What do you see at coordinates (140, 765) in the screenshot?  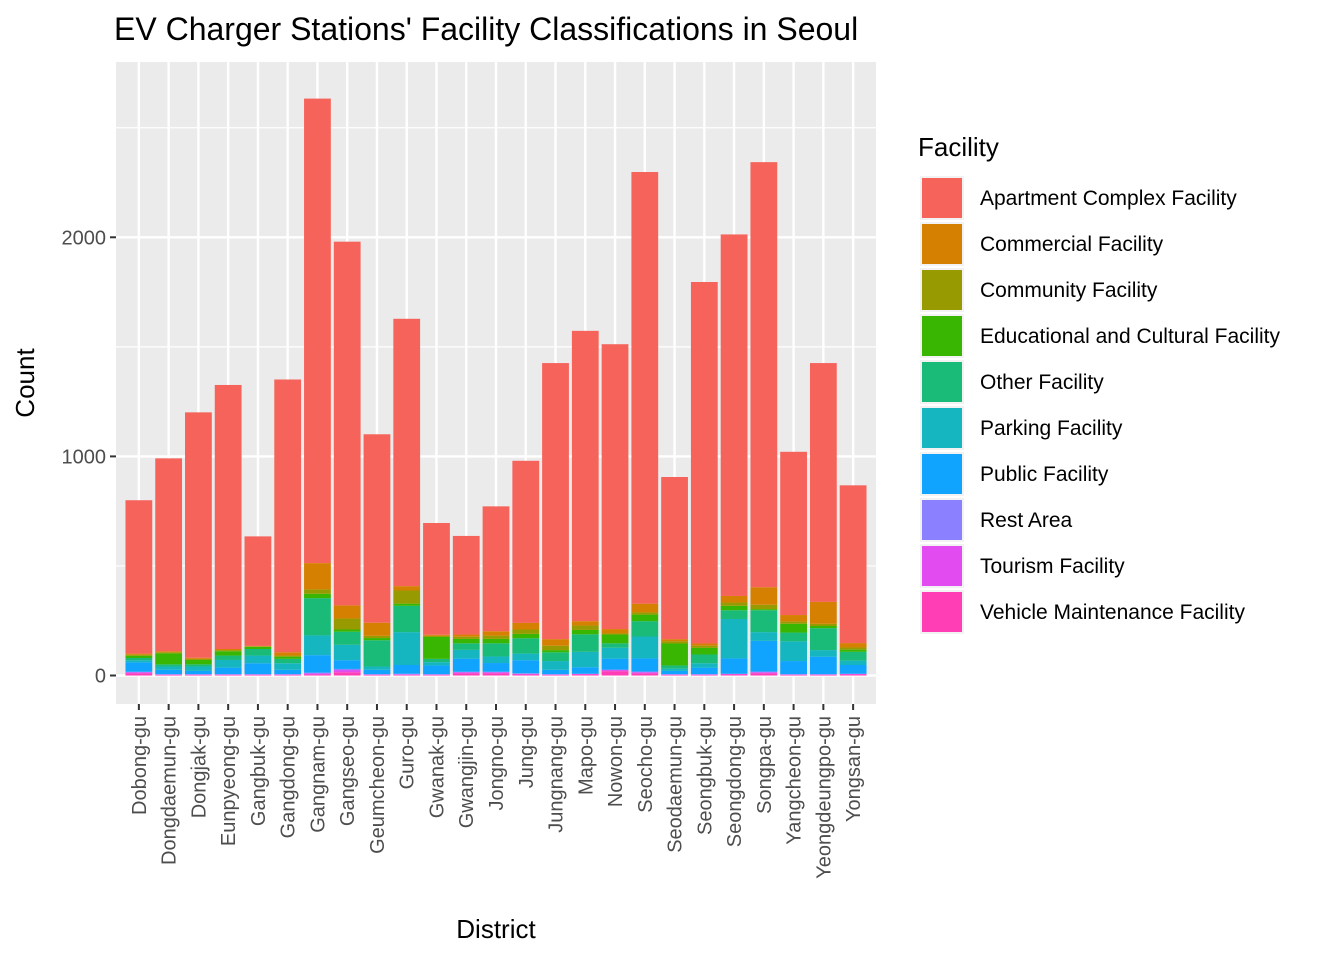 I see `x-tick-label: Dobong-gu` at bounding box center [140, 765].